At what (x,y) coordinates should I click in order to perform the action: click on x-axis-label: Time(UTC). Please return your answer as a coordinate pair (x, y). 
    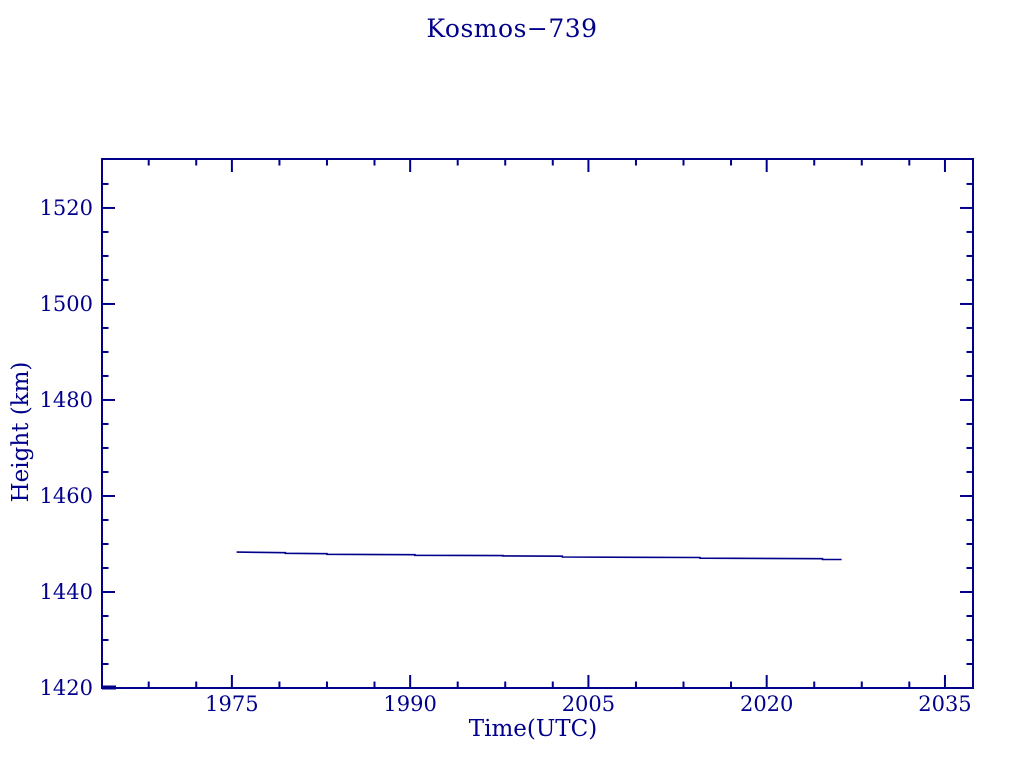
    Looking at the image, I should click on (533, 729).